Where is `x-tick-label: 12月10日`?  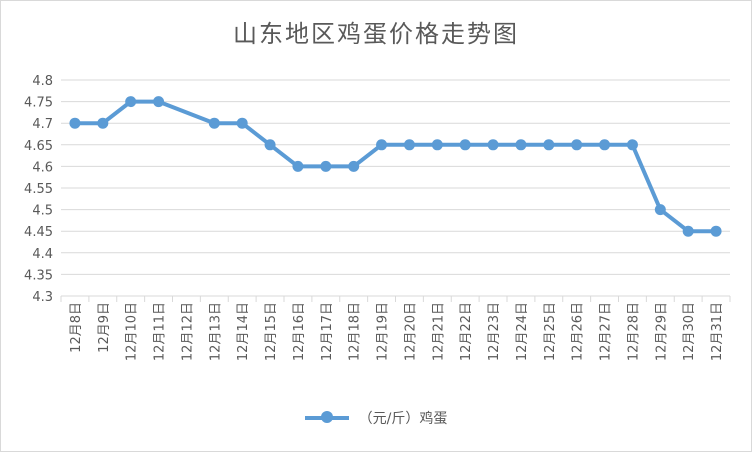
x-tick-label: 12月10日 is located at coordinates (132, 331).